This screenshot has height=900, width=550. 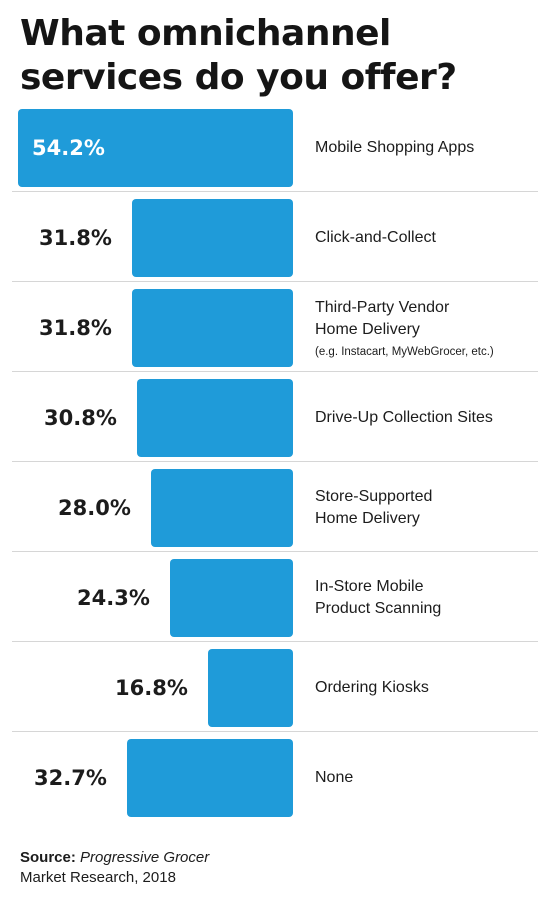 I want to click on value-label: 54.2%, so click(x=68, y=148).